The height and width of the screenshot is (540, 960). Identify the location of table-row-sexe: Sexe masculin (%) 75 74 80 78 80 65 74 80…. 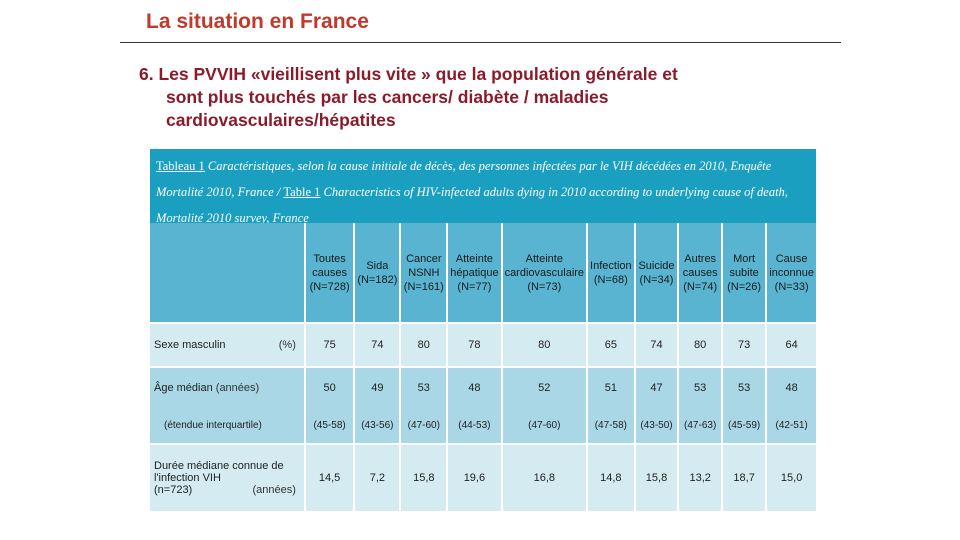
(483, 344).